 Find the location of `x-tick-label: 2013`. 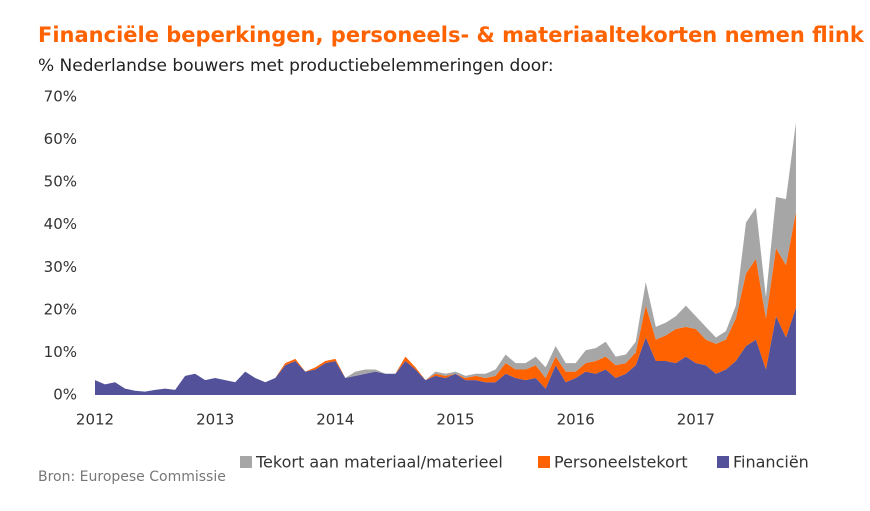

x-tick-label: 2013 is located at coordinates (215, 420).